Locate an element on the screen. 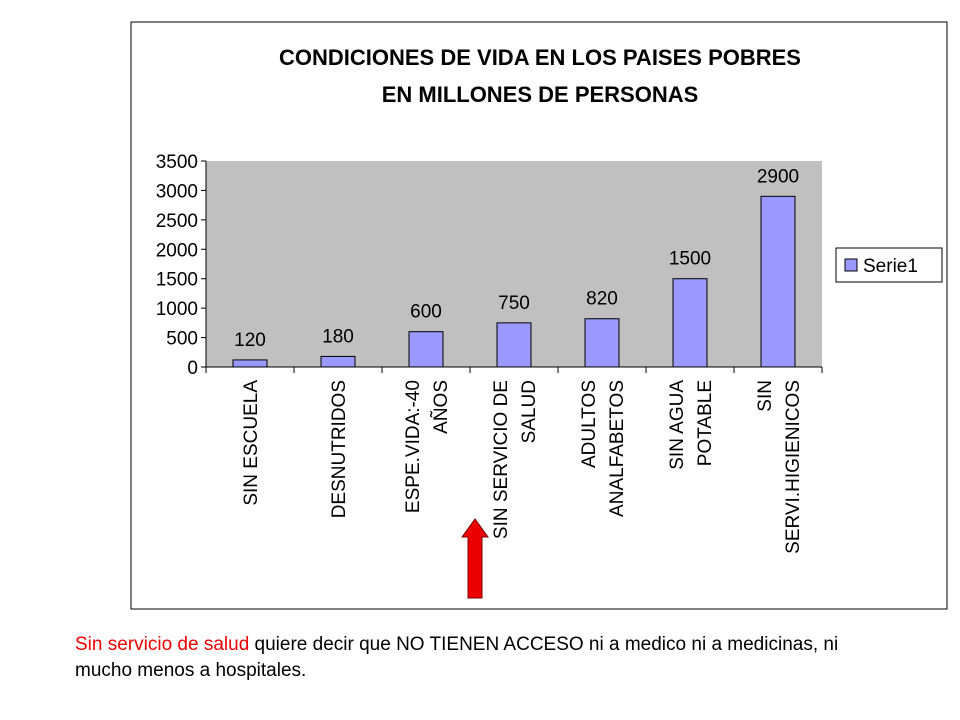 The height and width of the screenshot is (720, 960). x-category-label: SIN AGUA is located at coordinates (677, 425).